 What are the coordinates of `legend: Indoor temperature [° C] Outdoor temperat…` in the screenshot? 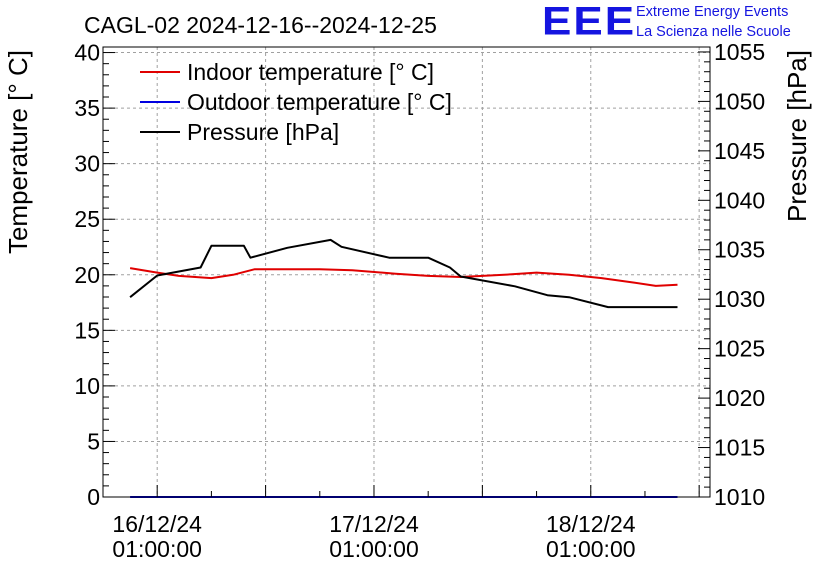 It's located at (296, 102).